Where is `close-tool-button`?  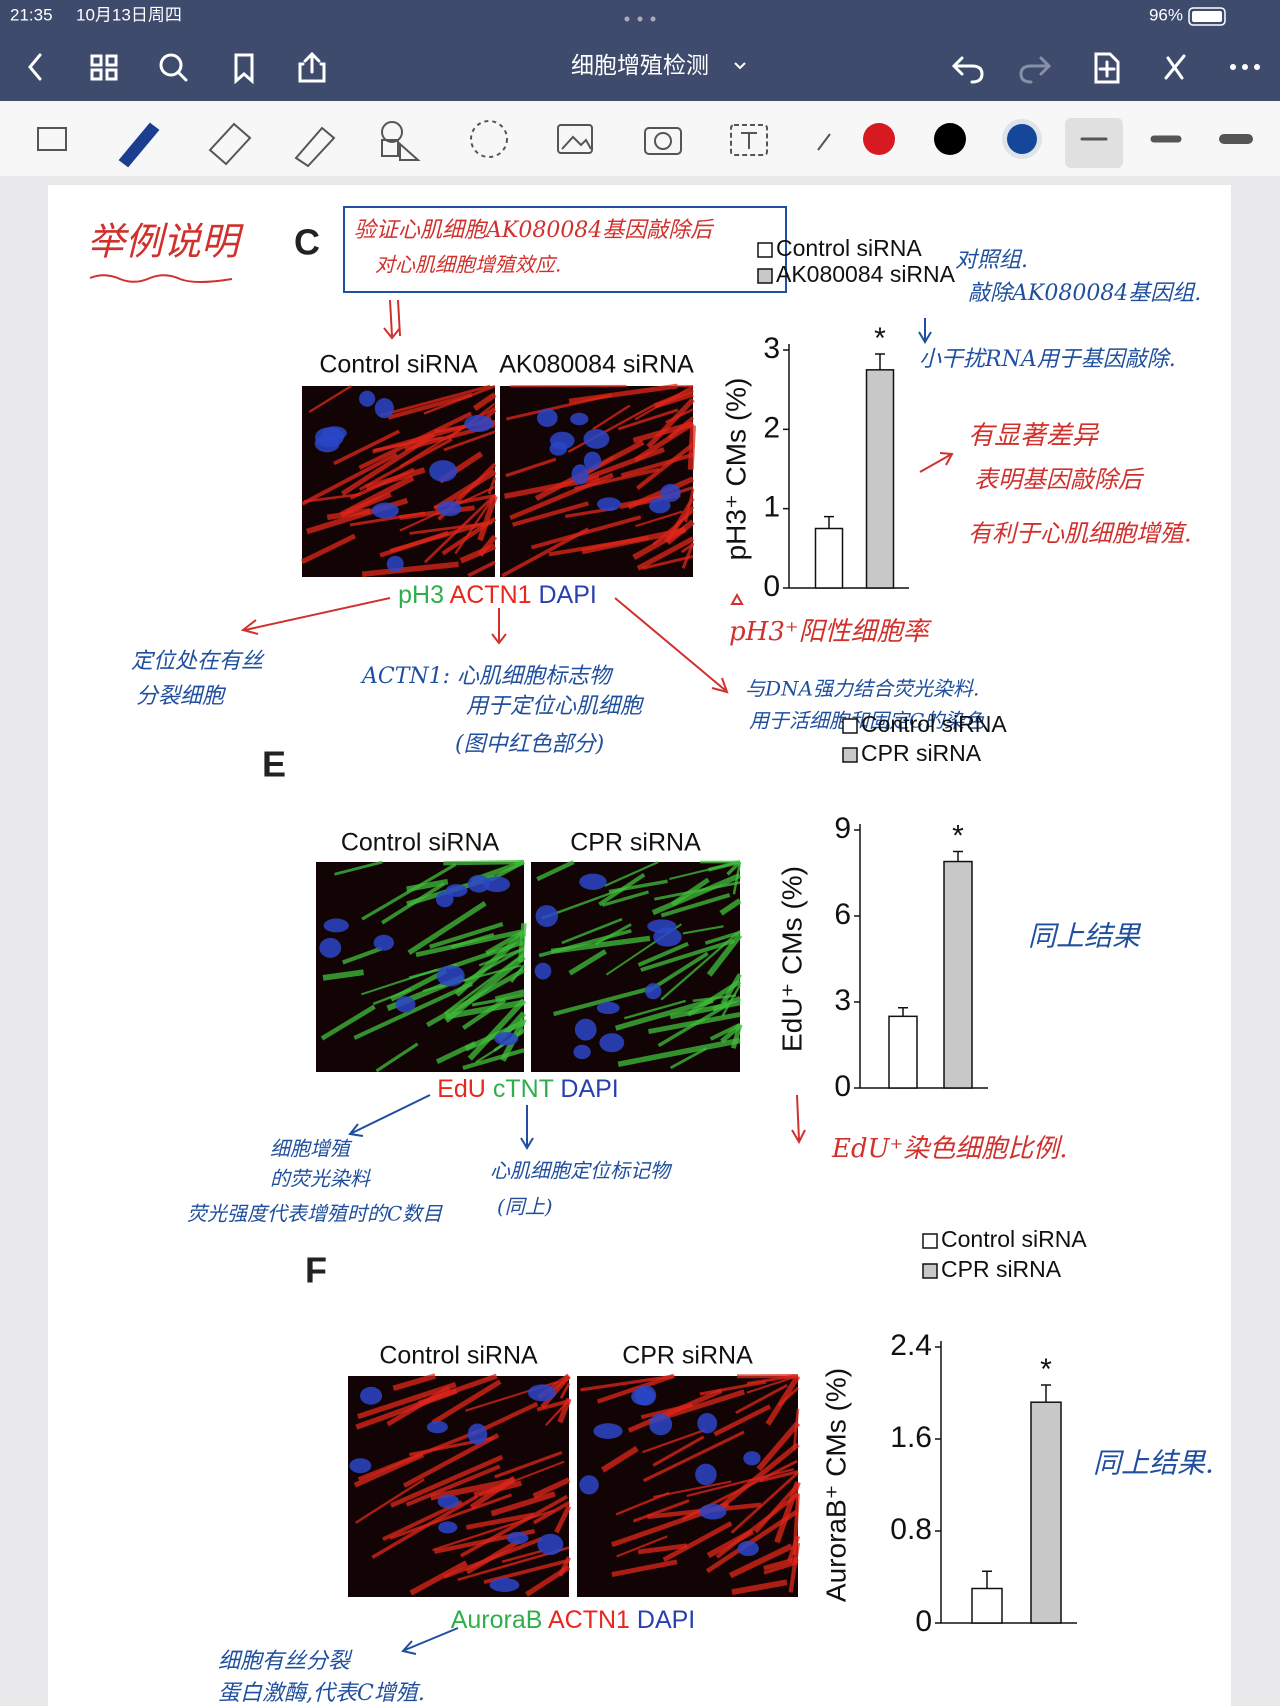 close-tool-button is located at coordinates (1175, 67).